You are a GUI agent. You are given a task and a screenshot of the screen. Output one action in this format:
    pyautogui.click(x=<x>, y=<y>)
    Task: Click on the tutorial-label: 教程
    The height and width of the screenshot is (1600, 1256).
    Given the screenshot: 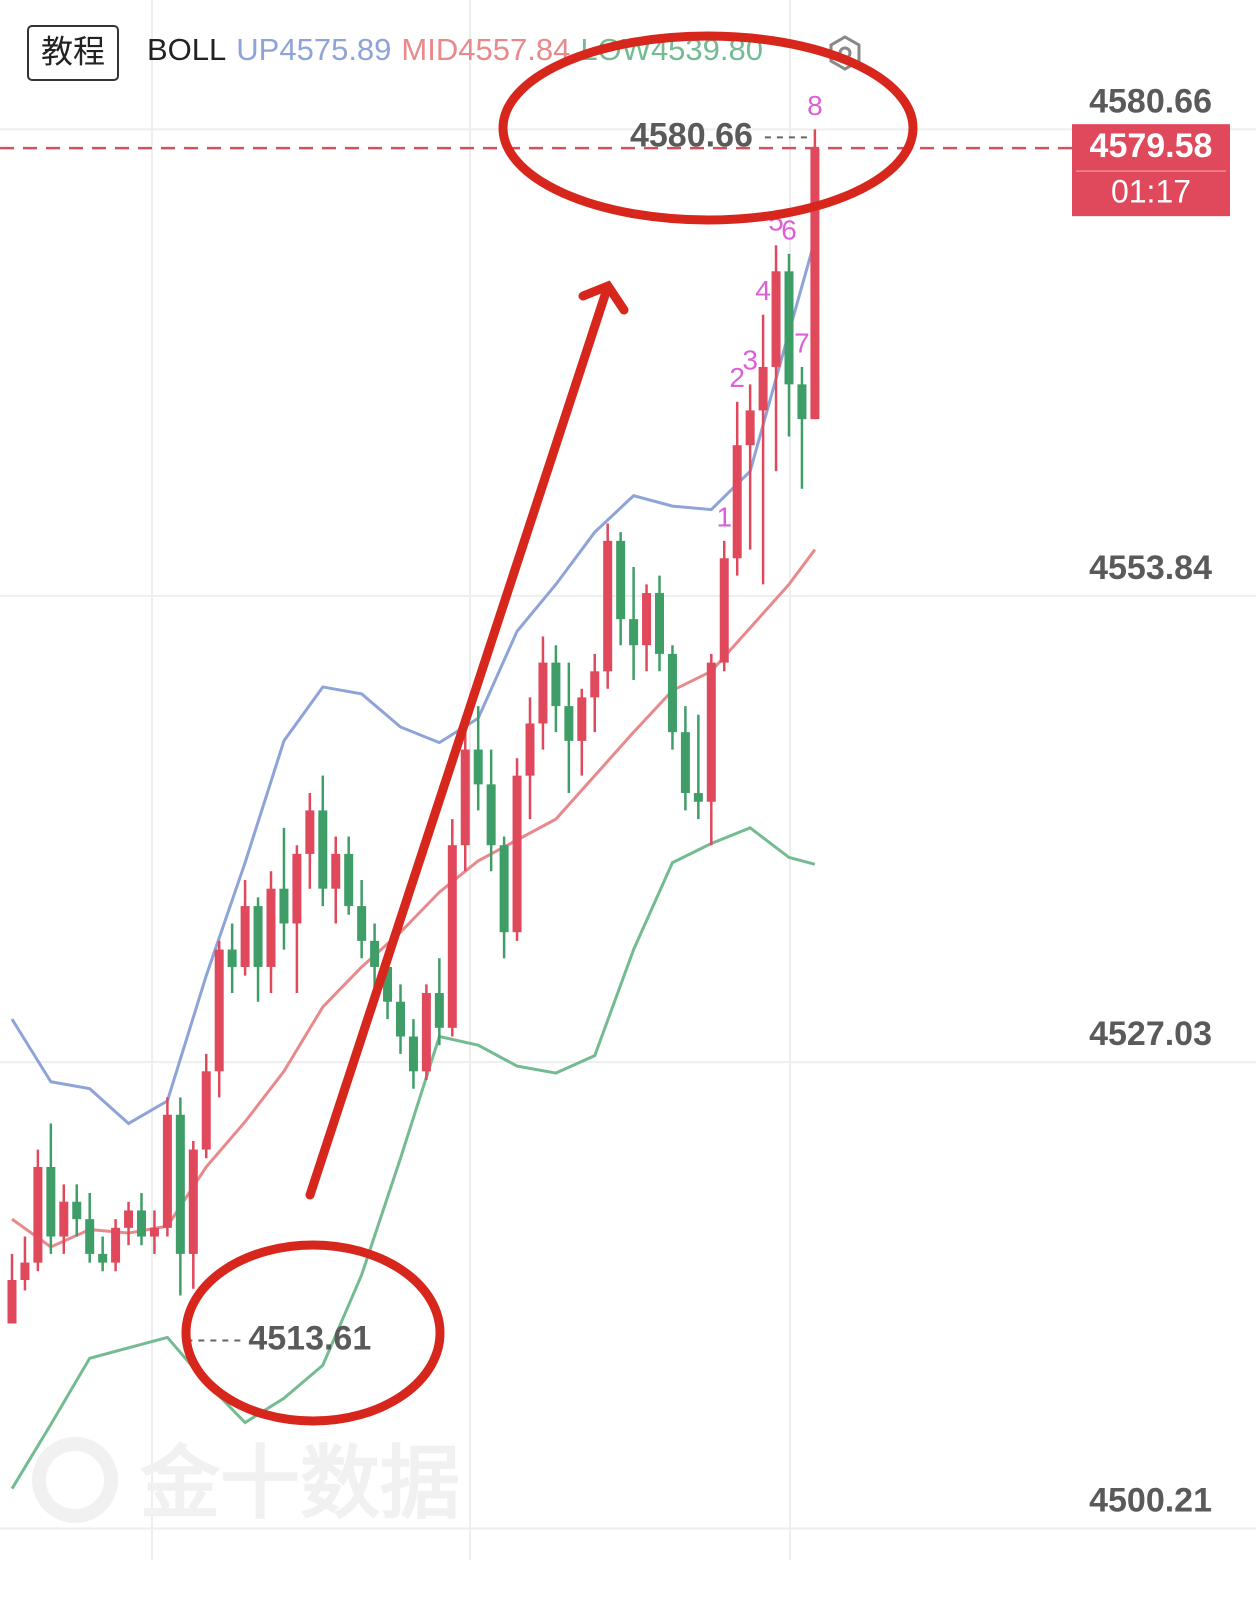 What is the action you would take?
    pyautogui.click(x=73, y=51)
    